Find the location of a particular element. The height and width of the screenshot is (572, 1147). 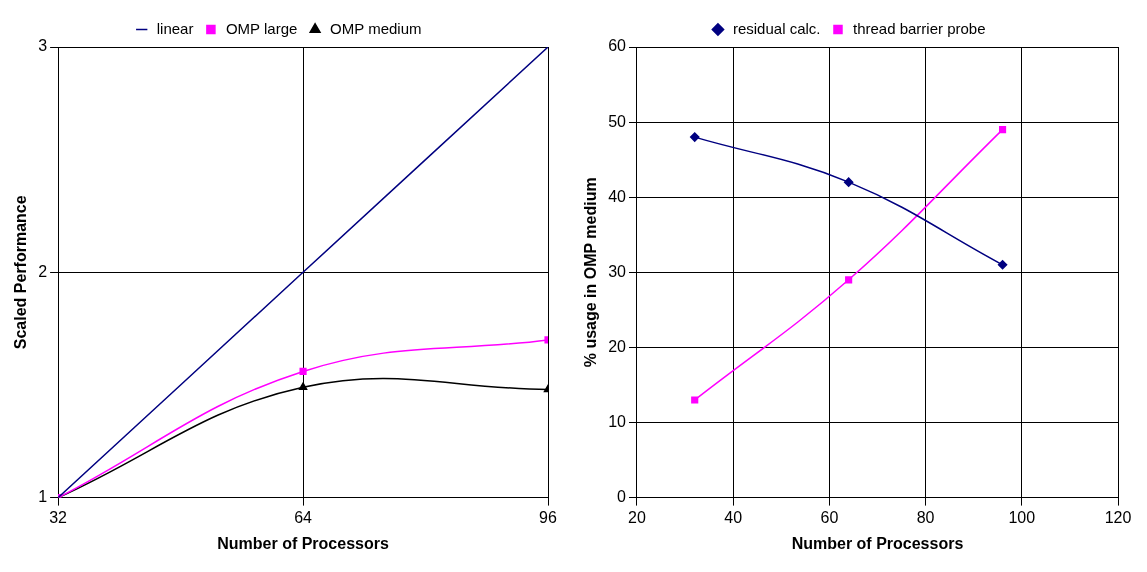

y-tick-label: 30 is located at coordinates (617, 271).